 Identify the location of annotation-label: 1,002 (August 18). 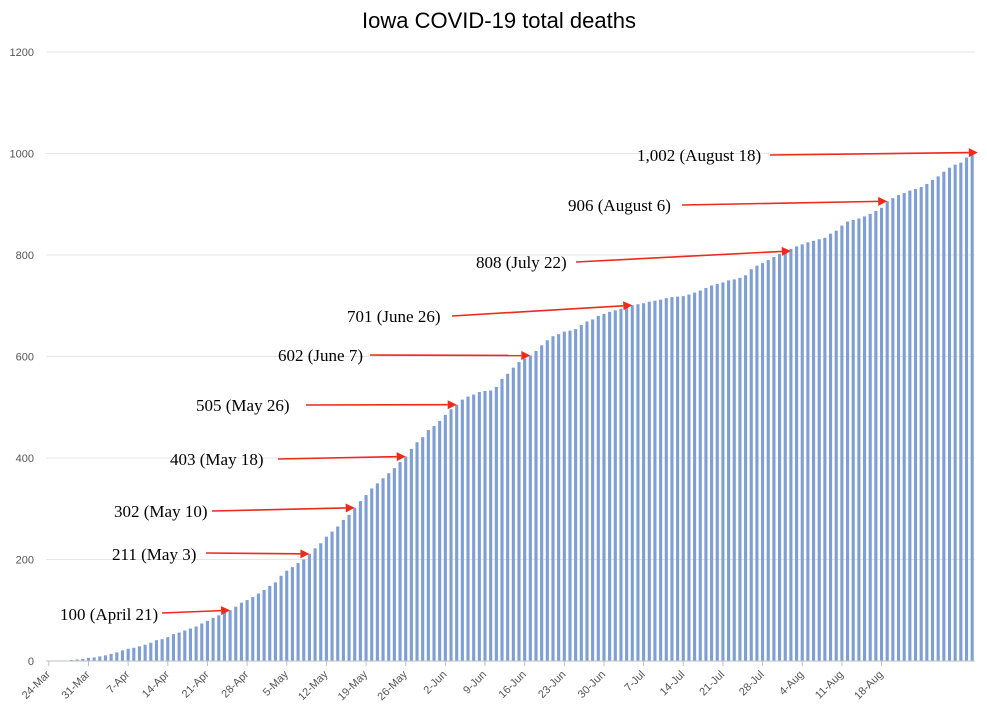
(699, 155).